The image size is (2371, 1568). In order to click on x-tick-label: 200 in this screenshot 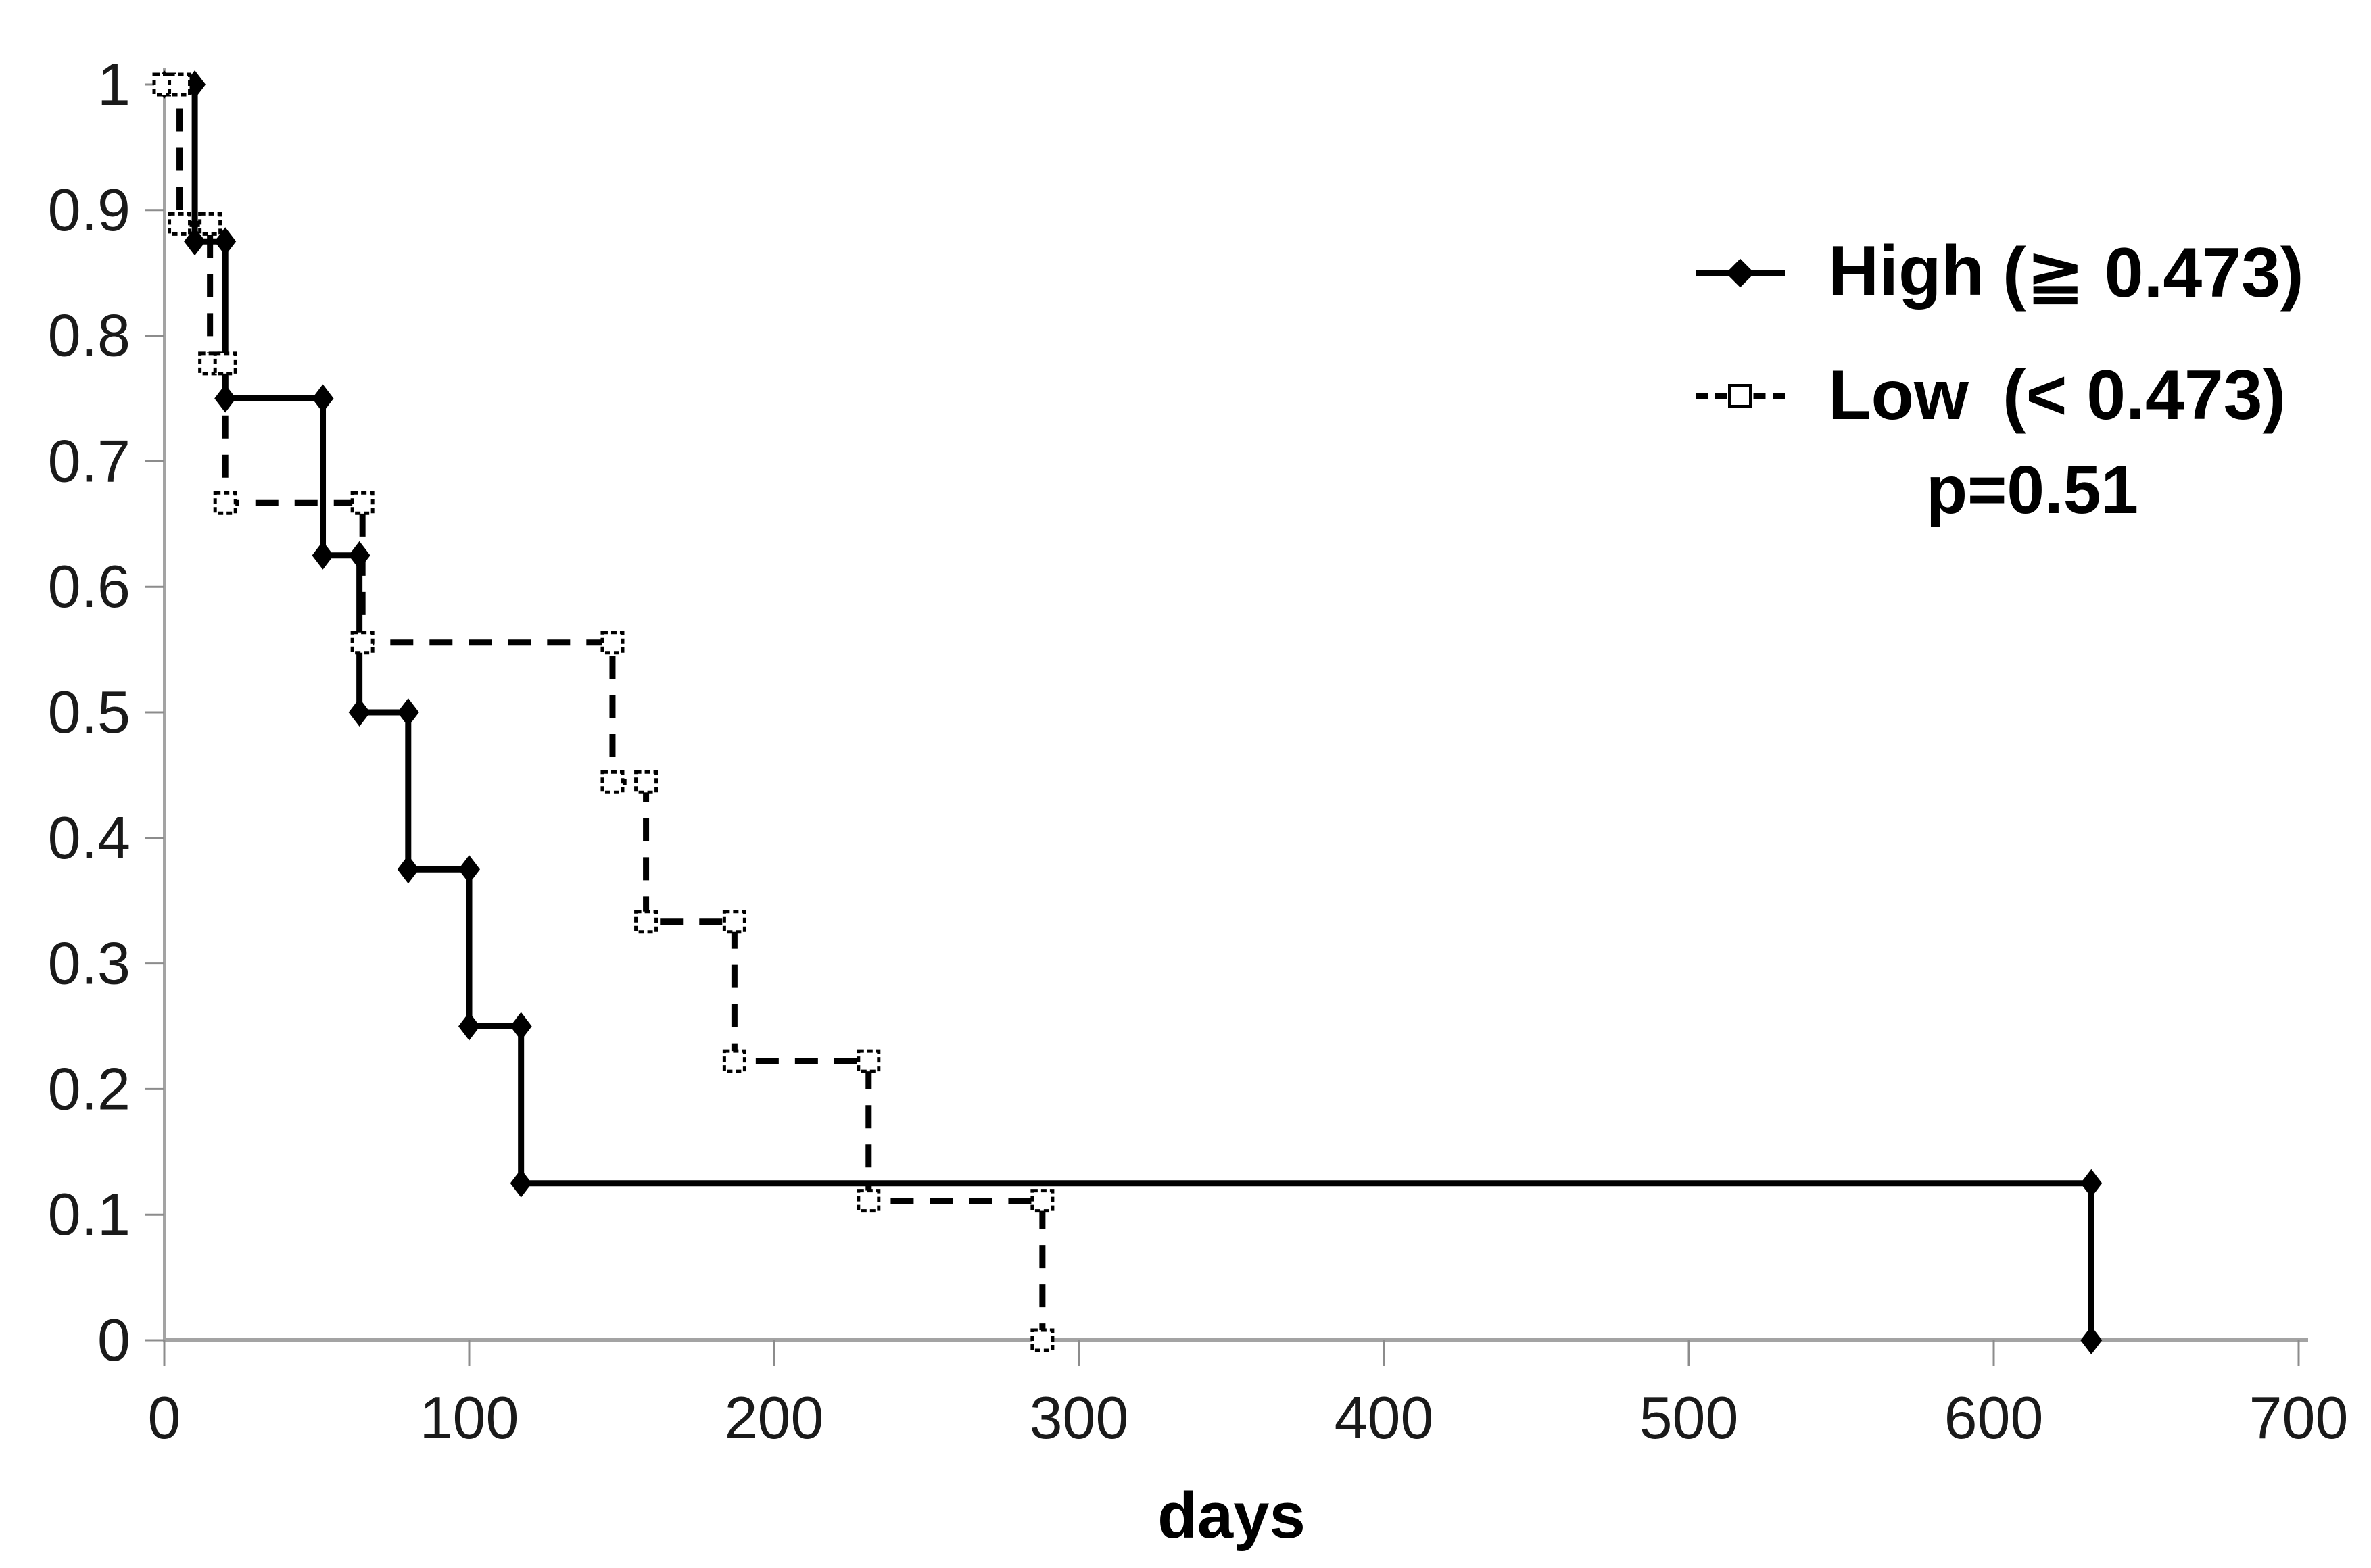, I will do `click(774, 1417)`.